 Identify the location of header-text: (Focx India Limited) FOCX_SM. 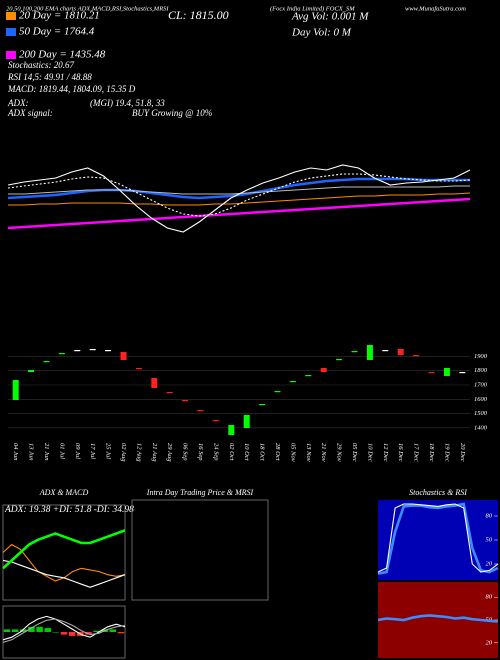
(312, 8).